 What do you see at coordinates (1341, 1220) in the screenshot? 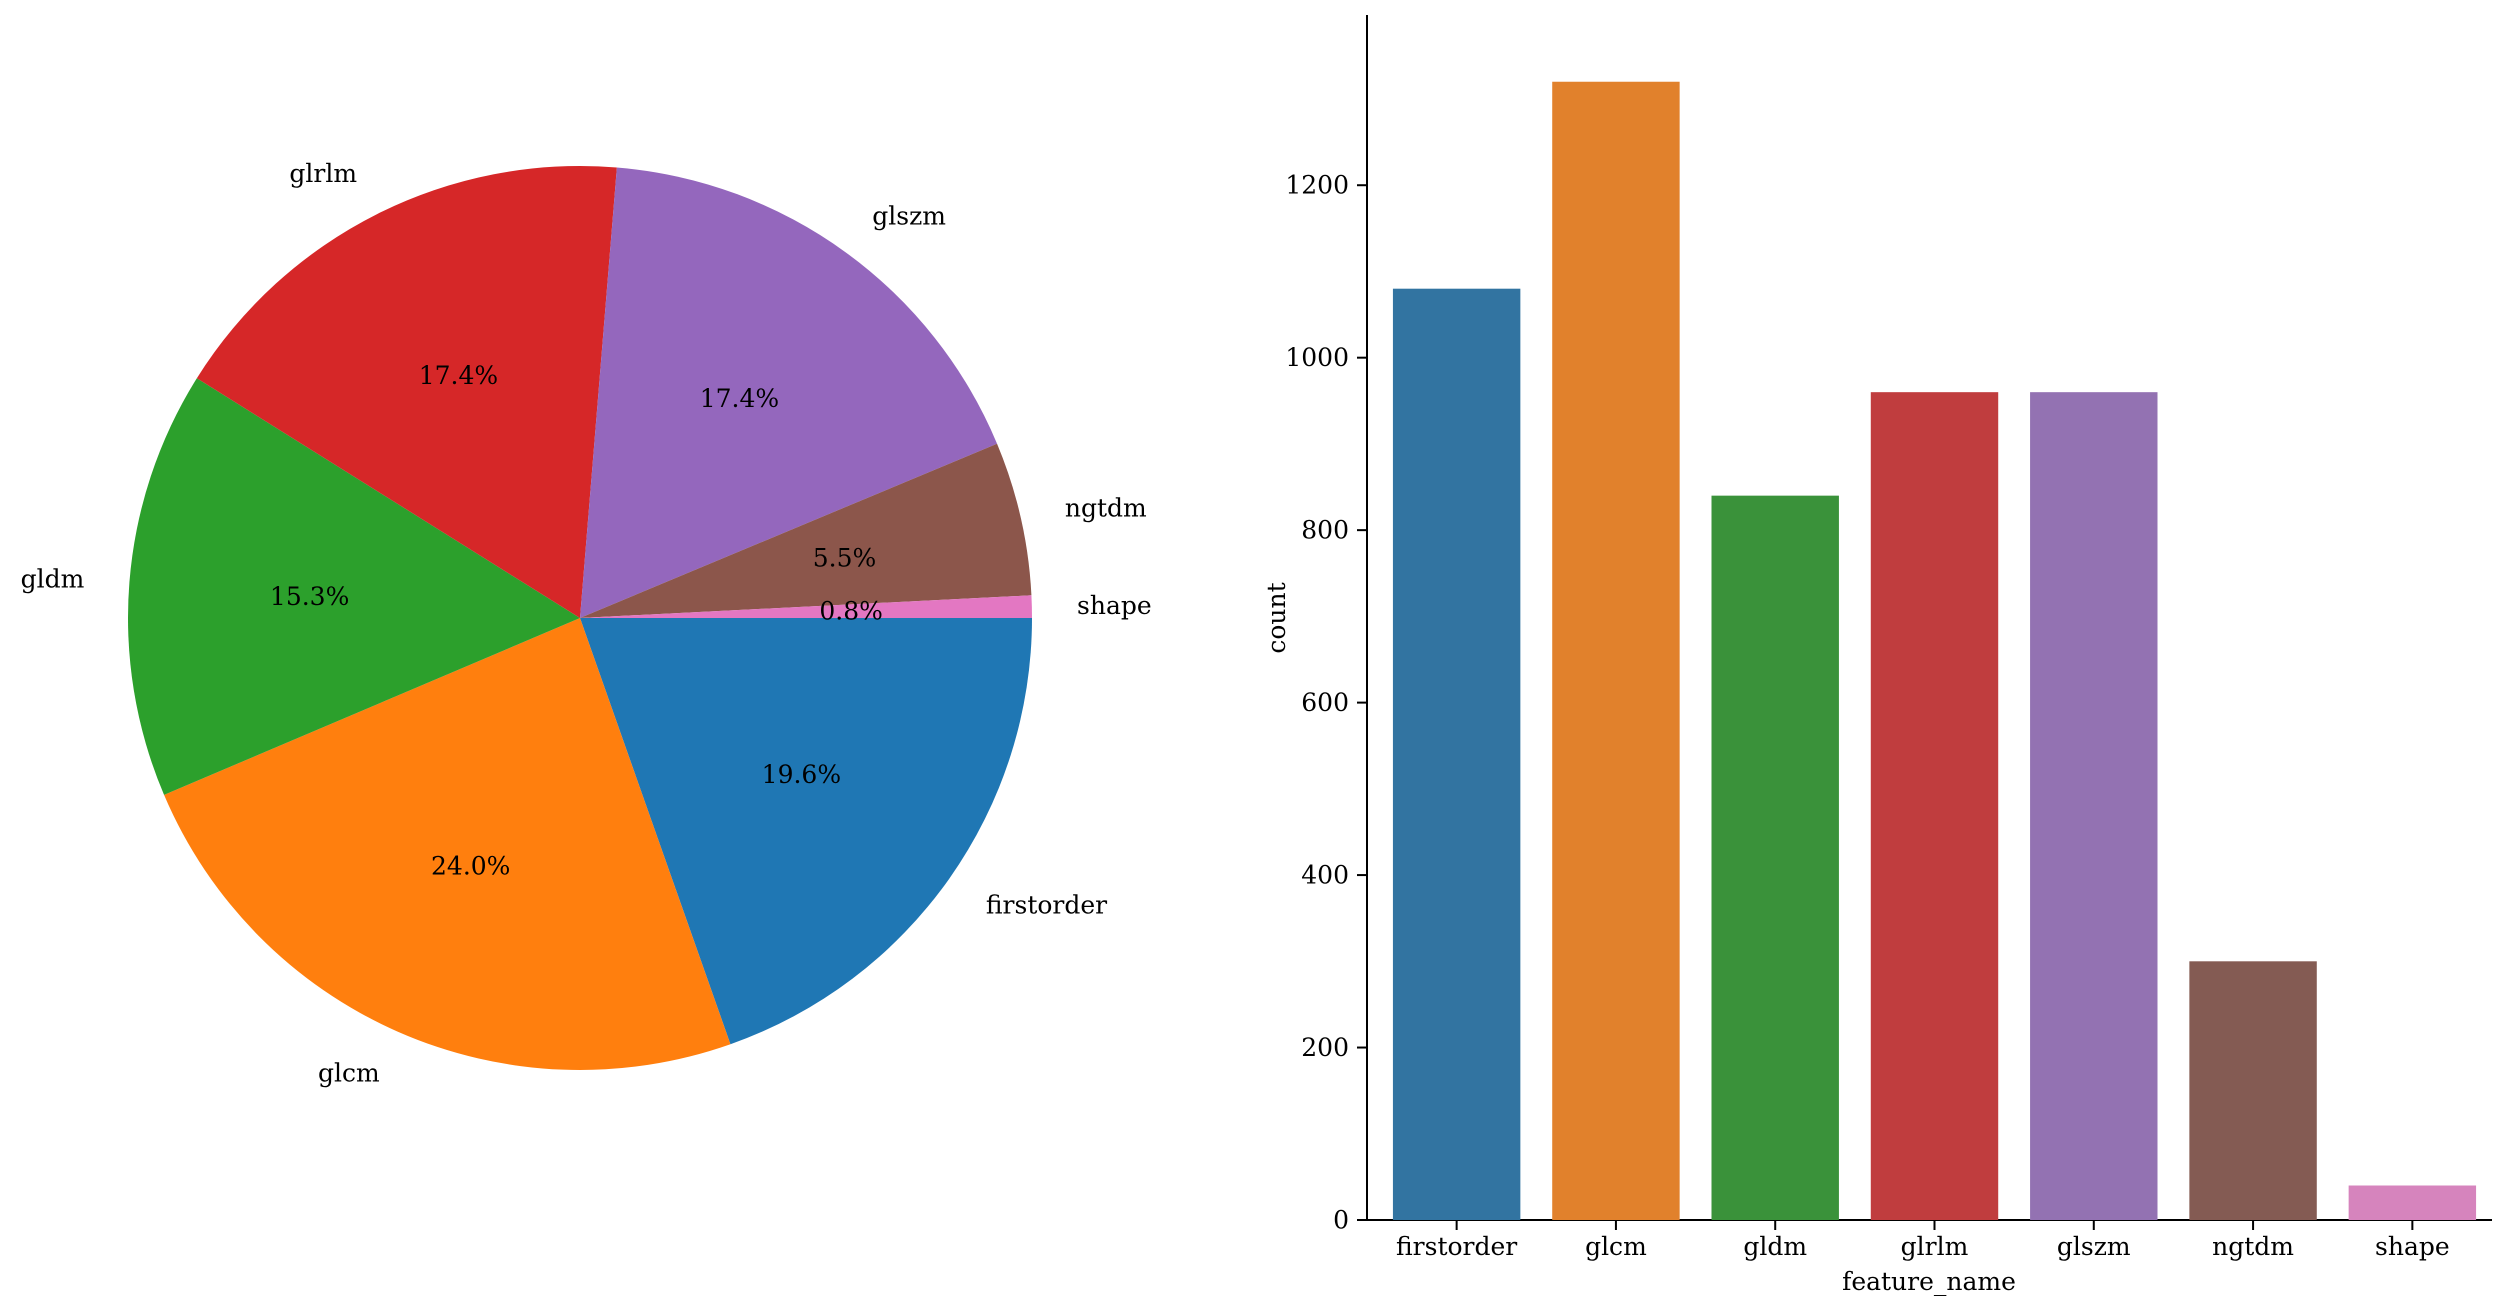
I see `y-tick-label: 0` at bounding box center [1341, 1220].